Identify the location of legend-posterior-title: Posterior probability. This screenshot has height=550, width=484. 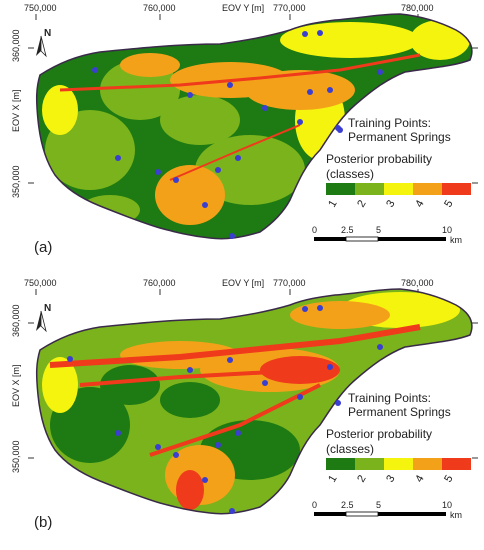
(379, 159).